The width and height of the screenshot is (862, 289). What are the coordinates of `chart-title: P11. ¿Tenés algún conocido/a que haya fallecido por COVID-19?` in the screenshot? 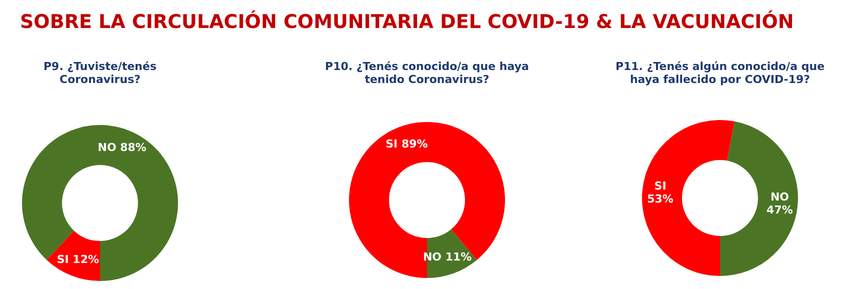 It's located at (720, 73).